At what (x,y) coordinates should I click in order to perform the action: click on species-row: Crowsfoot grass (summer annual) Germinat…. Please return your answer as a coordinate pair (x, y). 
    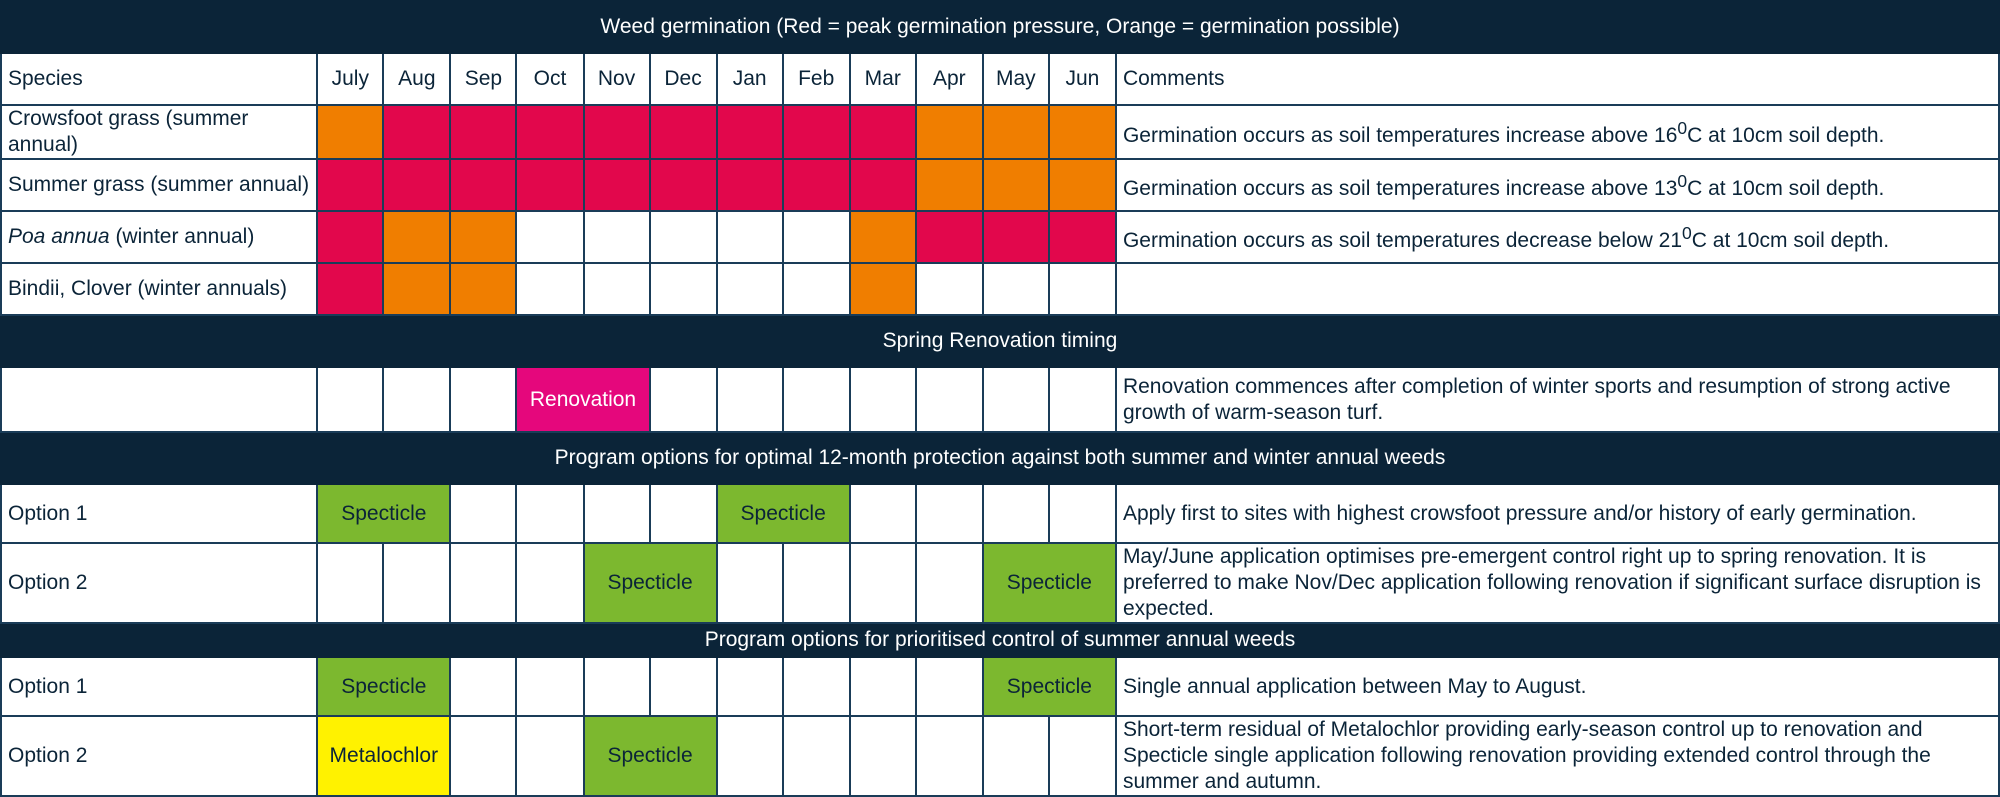
    Looking at the image, I should click on (1000, 132).